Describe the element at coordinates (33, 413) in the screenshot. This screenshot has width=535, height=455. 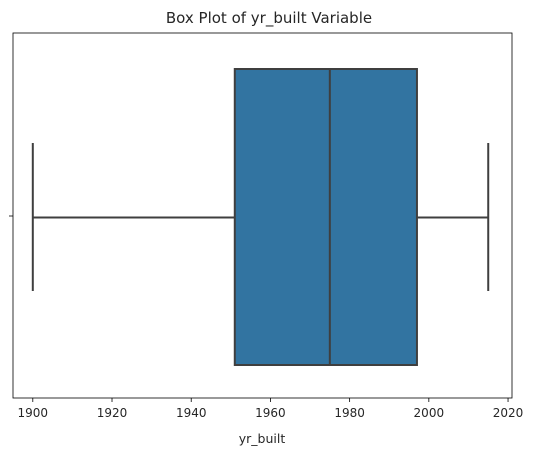
I see `x-tick-label: 1900` at that location.